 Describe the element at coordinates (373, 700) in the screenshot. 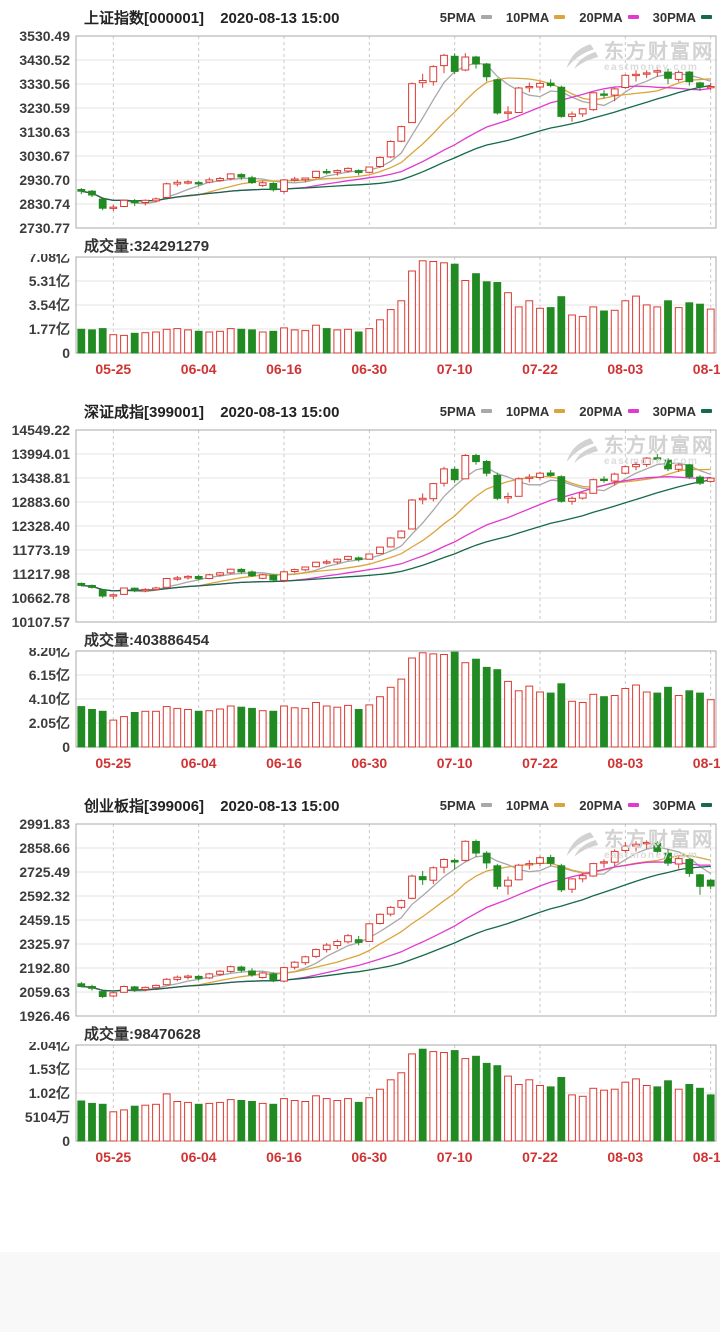

I see `volume-svg-1: 8.20亿 6.15亿 4.10亿 2.05亿 0` at that location.